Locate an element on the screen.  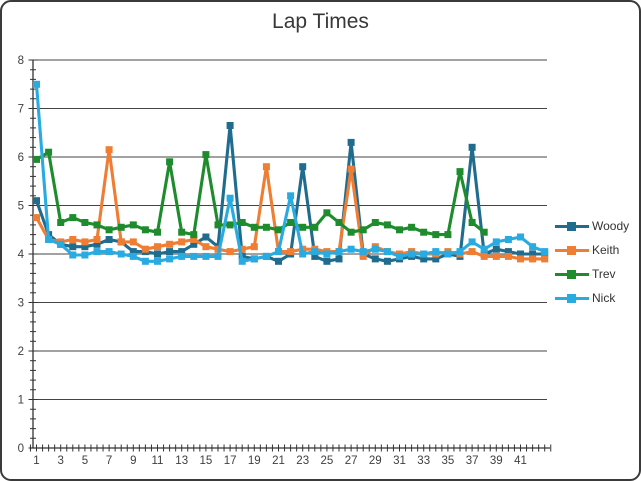
chart-title: Lap Times is located at coordinates (320, 21).